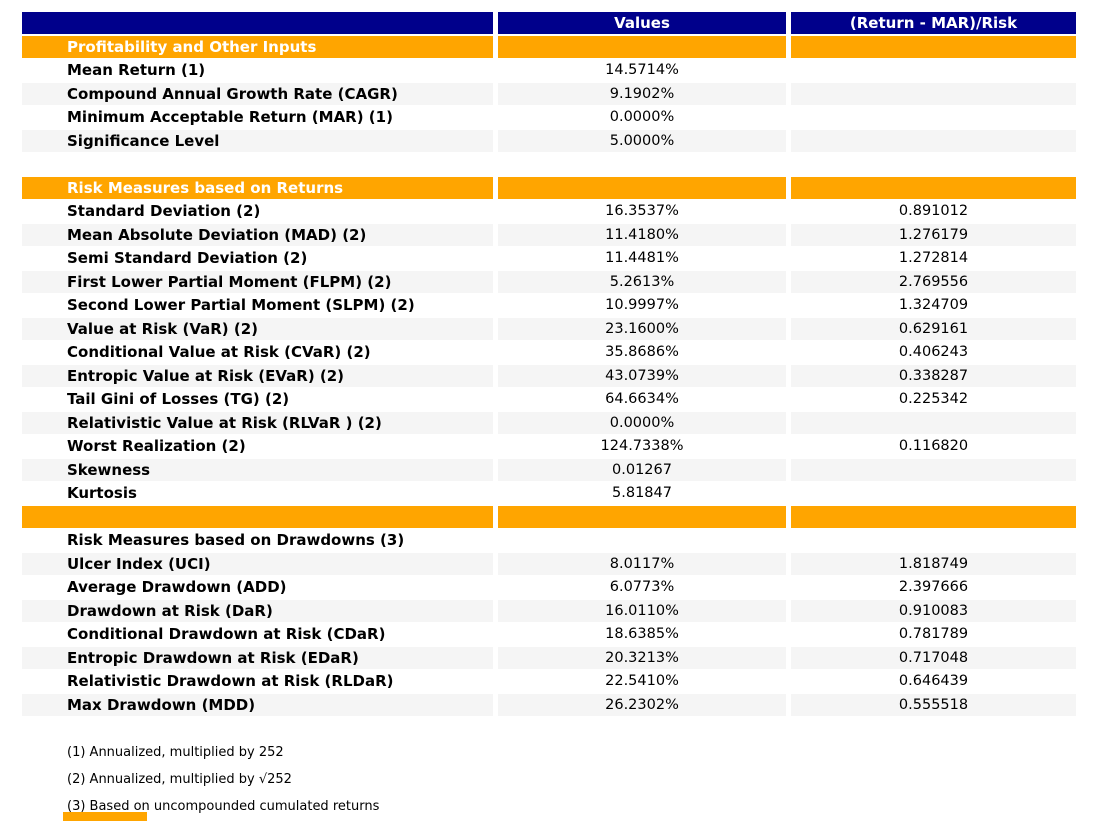  Describe the element at coordinates (642, 141) in the screenshot. I see `value-cell: 5.0000%` at that location.